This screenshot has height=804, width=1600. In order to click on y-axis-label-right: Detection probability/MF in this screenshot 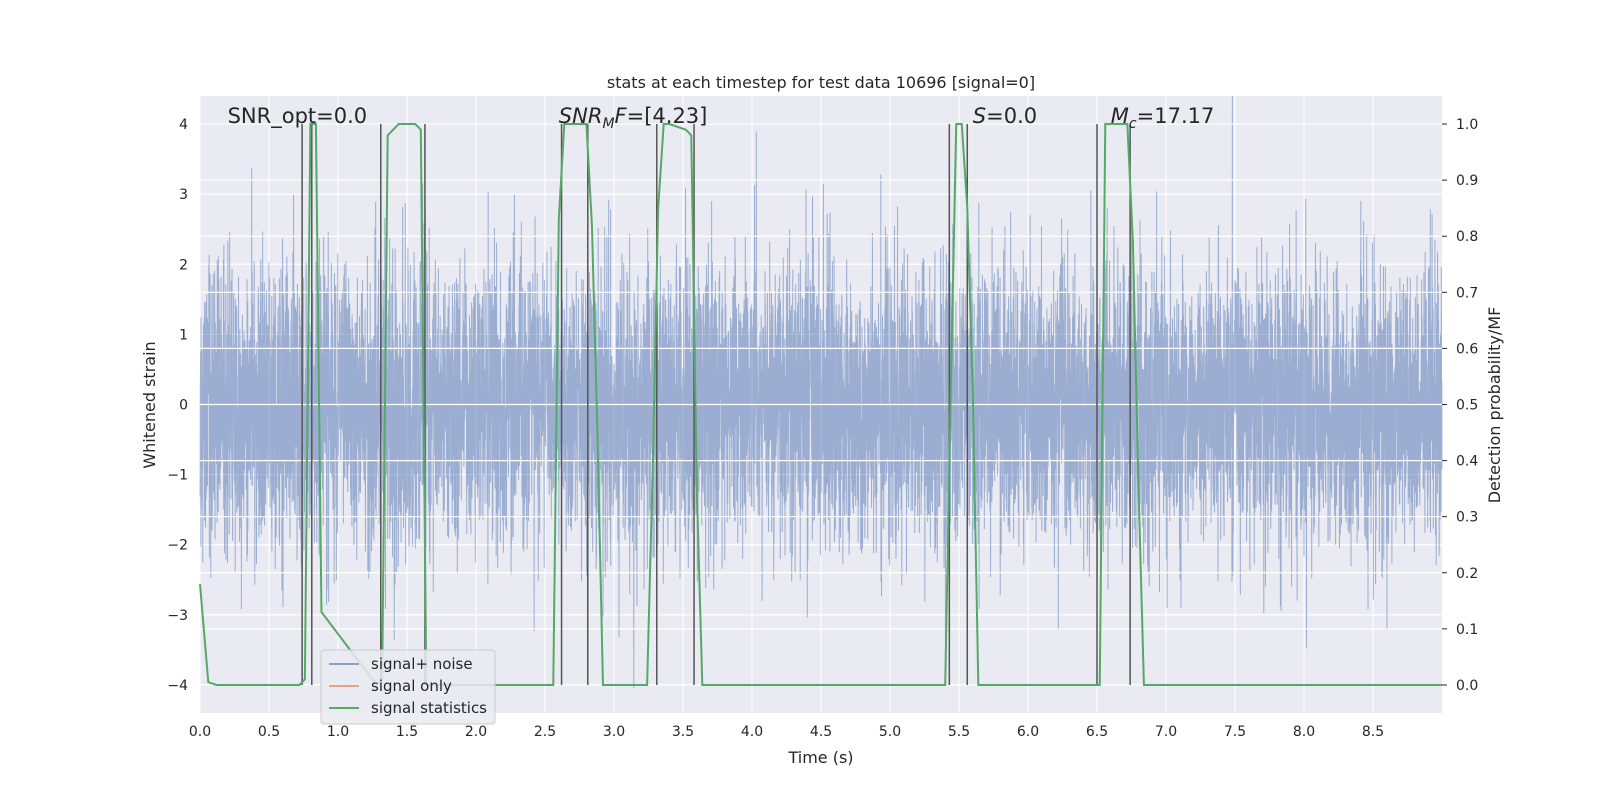, I will do `click(1494, 405)`.